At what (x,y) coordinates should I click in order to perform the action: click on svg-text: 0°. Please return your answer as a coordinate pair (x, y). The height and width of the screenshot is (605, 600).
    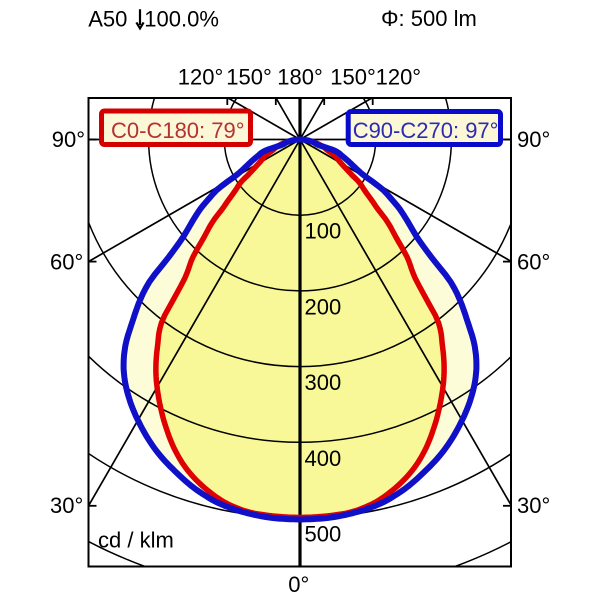
    Looking at the image, I should click on (298, 584).